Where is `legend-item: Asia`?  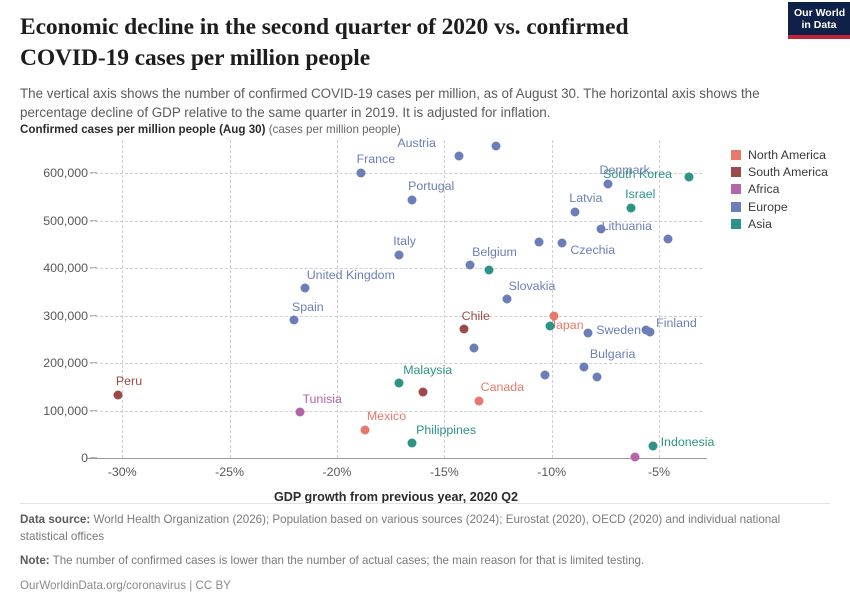
legend-item: Asia is located at coordinates (779, 224).